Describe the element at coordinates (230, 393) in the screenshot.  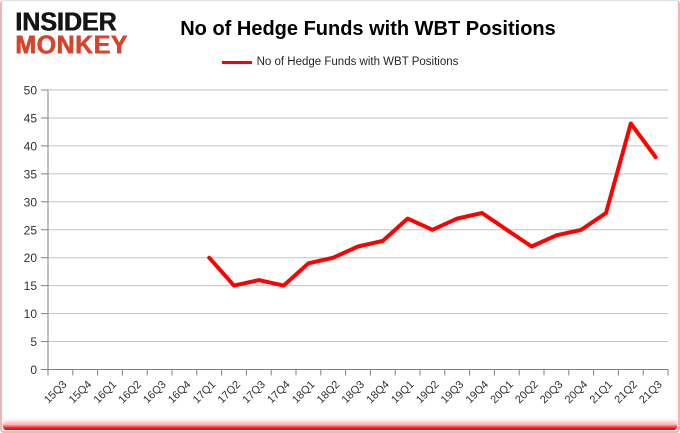
I see `x-tick-label: 17Q2` at that location.